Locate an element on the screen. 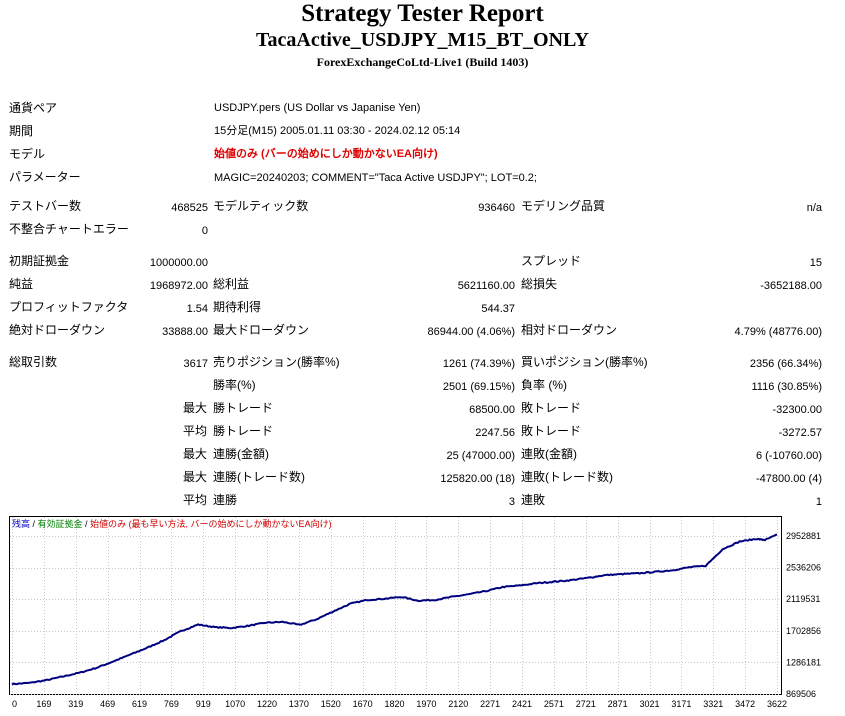 The image size is (845, 716). mismatch-label: 不整合チャートエラー is located at coordinates (69, 229).